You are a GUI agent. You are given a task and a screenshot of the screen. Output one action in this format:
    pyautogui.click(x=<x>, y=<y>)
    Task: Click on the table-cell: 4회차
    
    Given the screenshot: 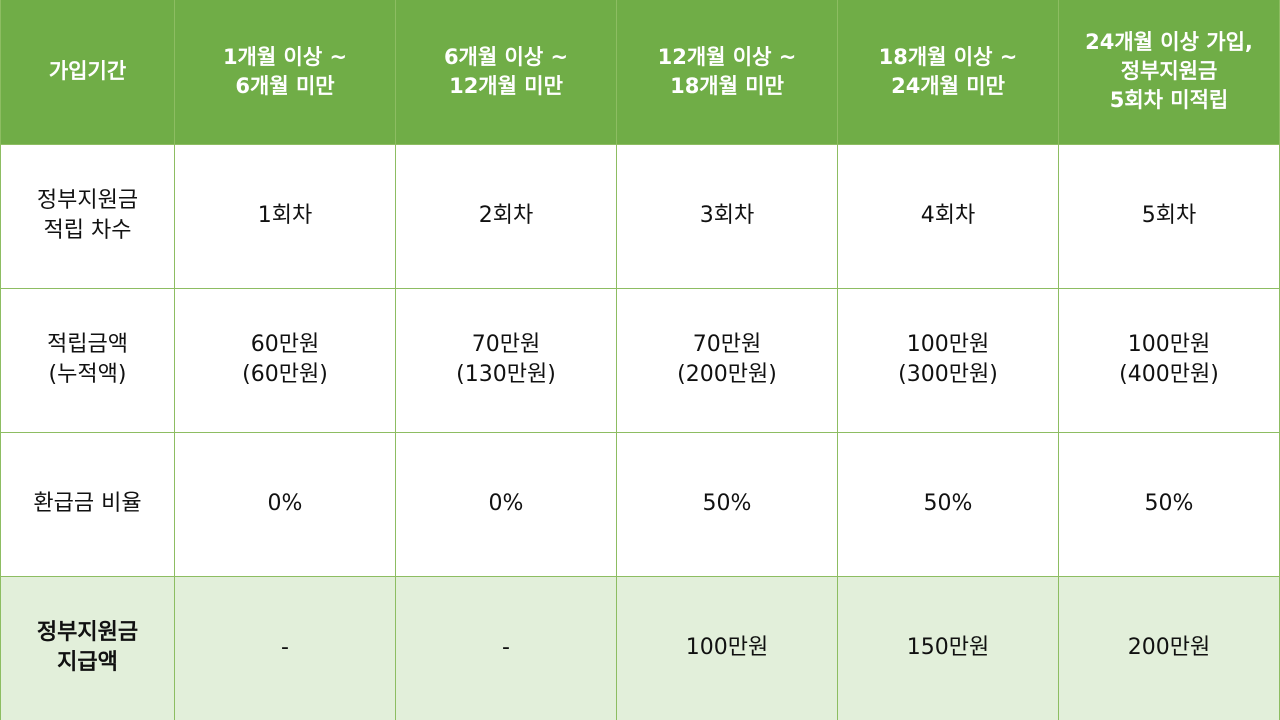 What is the action you would take?
    pyautogui.click(x=948, y=216)
    